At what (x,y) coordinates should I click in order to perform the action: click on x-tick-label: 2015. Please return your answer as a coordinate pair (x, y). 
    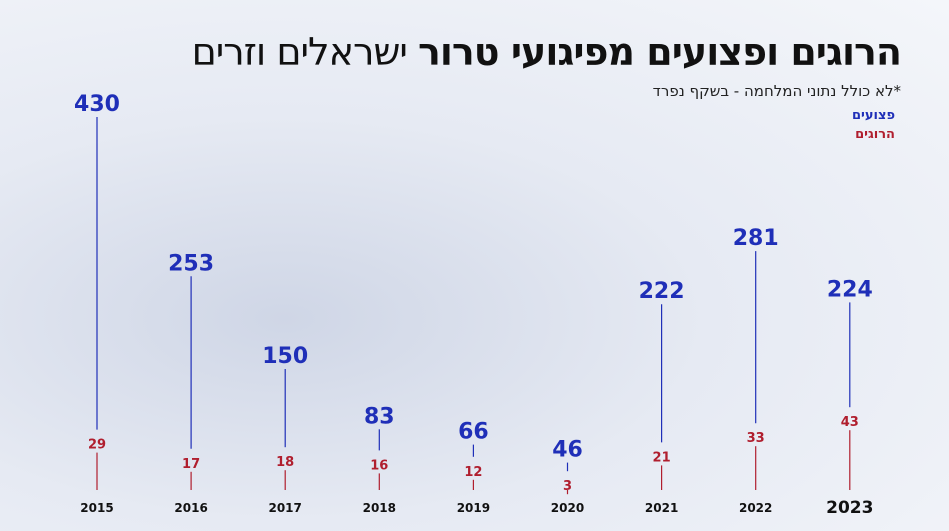
    Looking at the image, I should click on (96, 508).